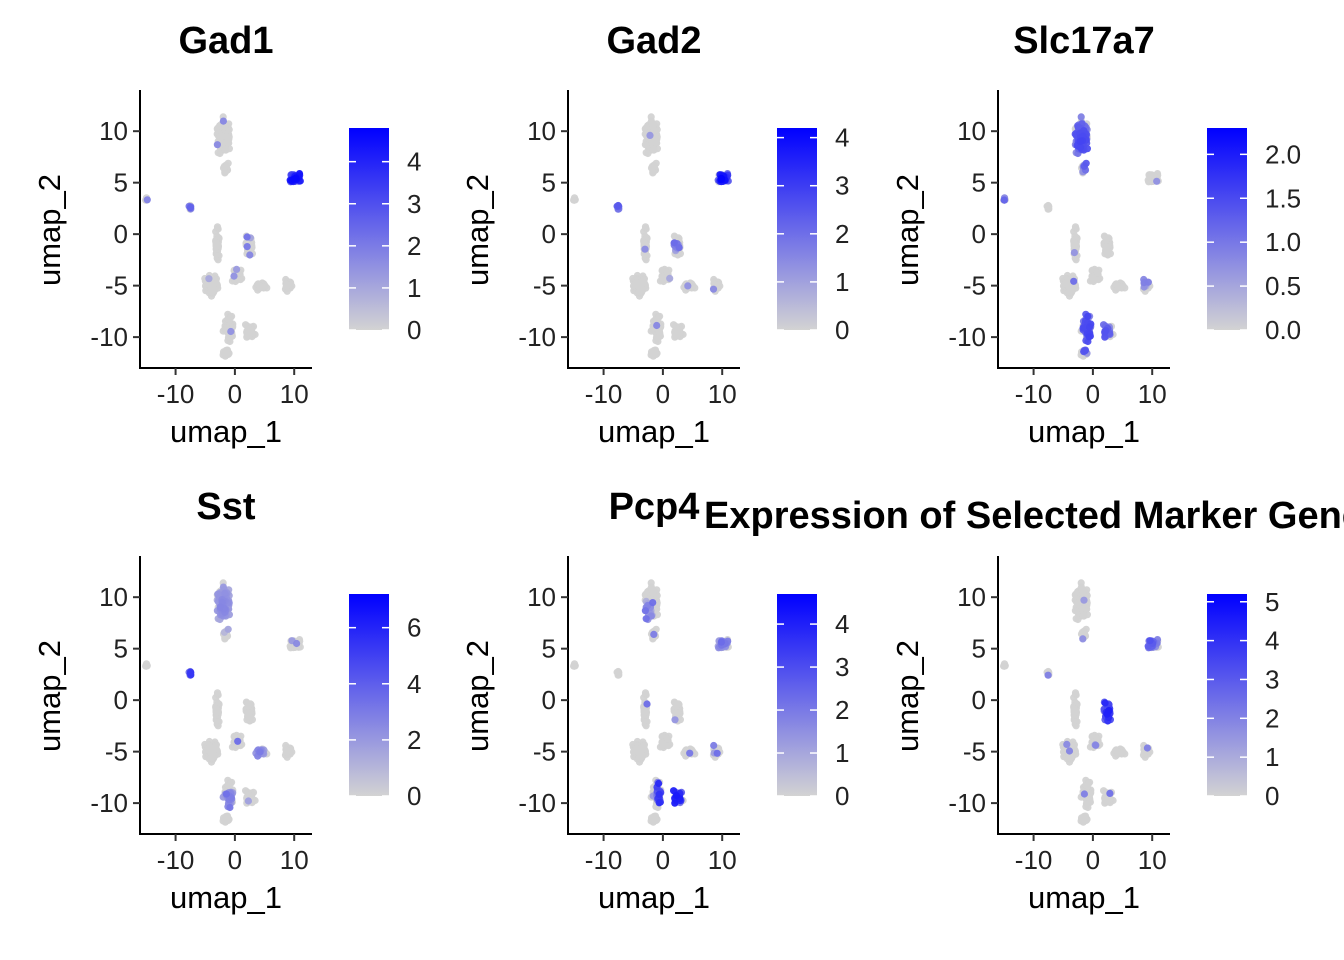 This screenshot has width=1344, height=960. I want to click on feature-plot-gad1: Gad1 -10 0 10 -10 -5 0 5 10 umap_1 umap_2 0 1 2 3 4, so click(226, 234).